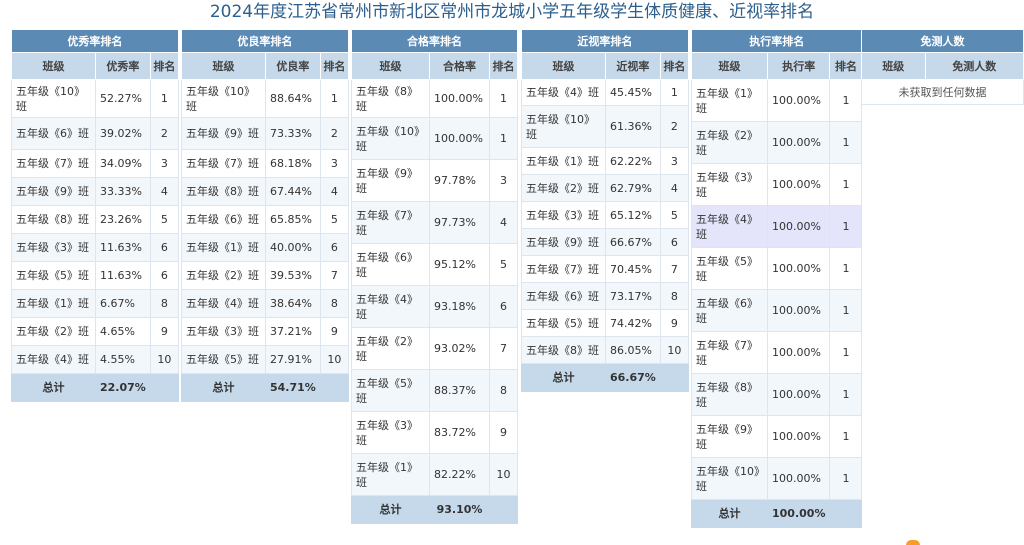 This screenshot has height=545, width=1024. Describe the element at coordinates (95, 275) in the screenshot. I see `table-row: 五年级《5》班 11.63% 6` at that location.